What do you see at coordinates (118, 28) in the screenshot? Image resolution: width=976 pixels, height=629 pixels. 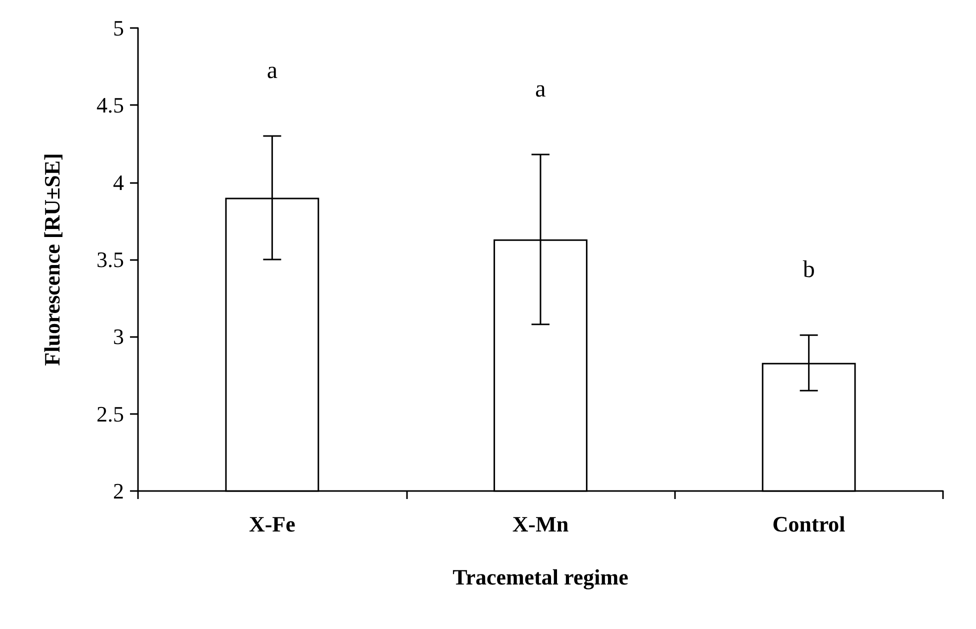 I see `y-tick-label: 5` at bounding box center [118, 28].